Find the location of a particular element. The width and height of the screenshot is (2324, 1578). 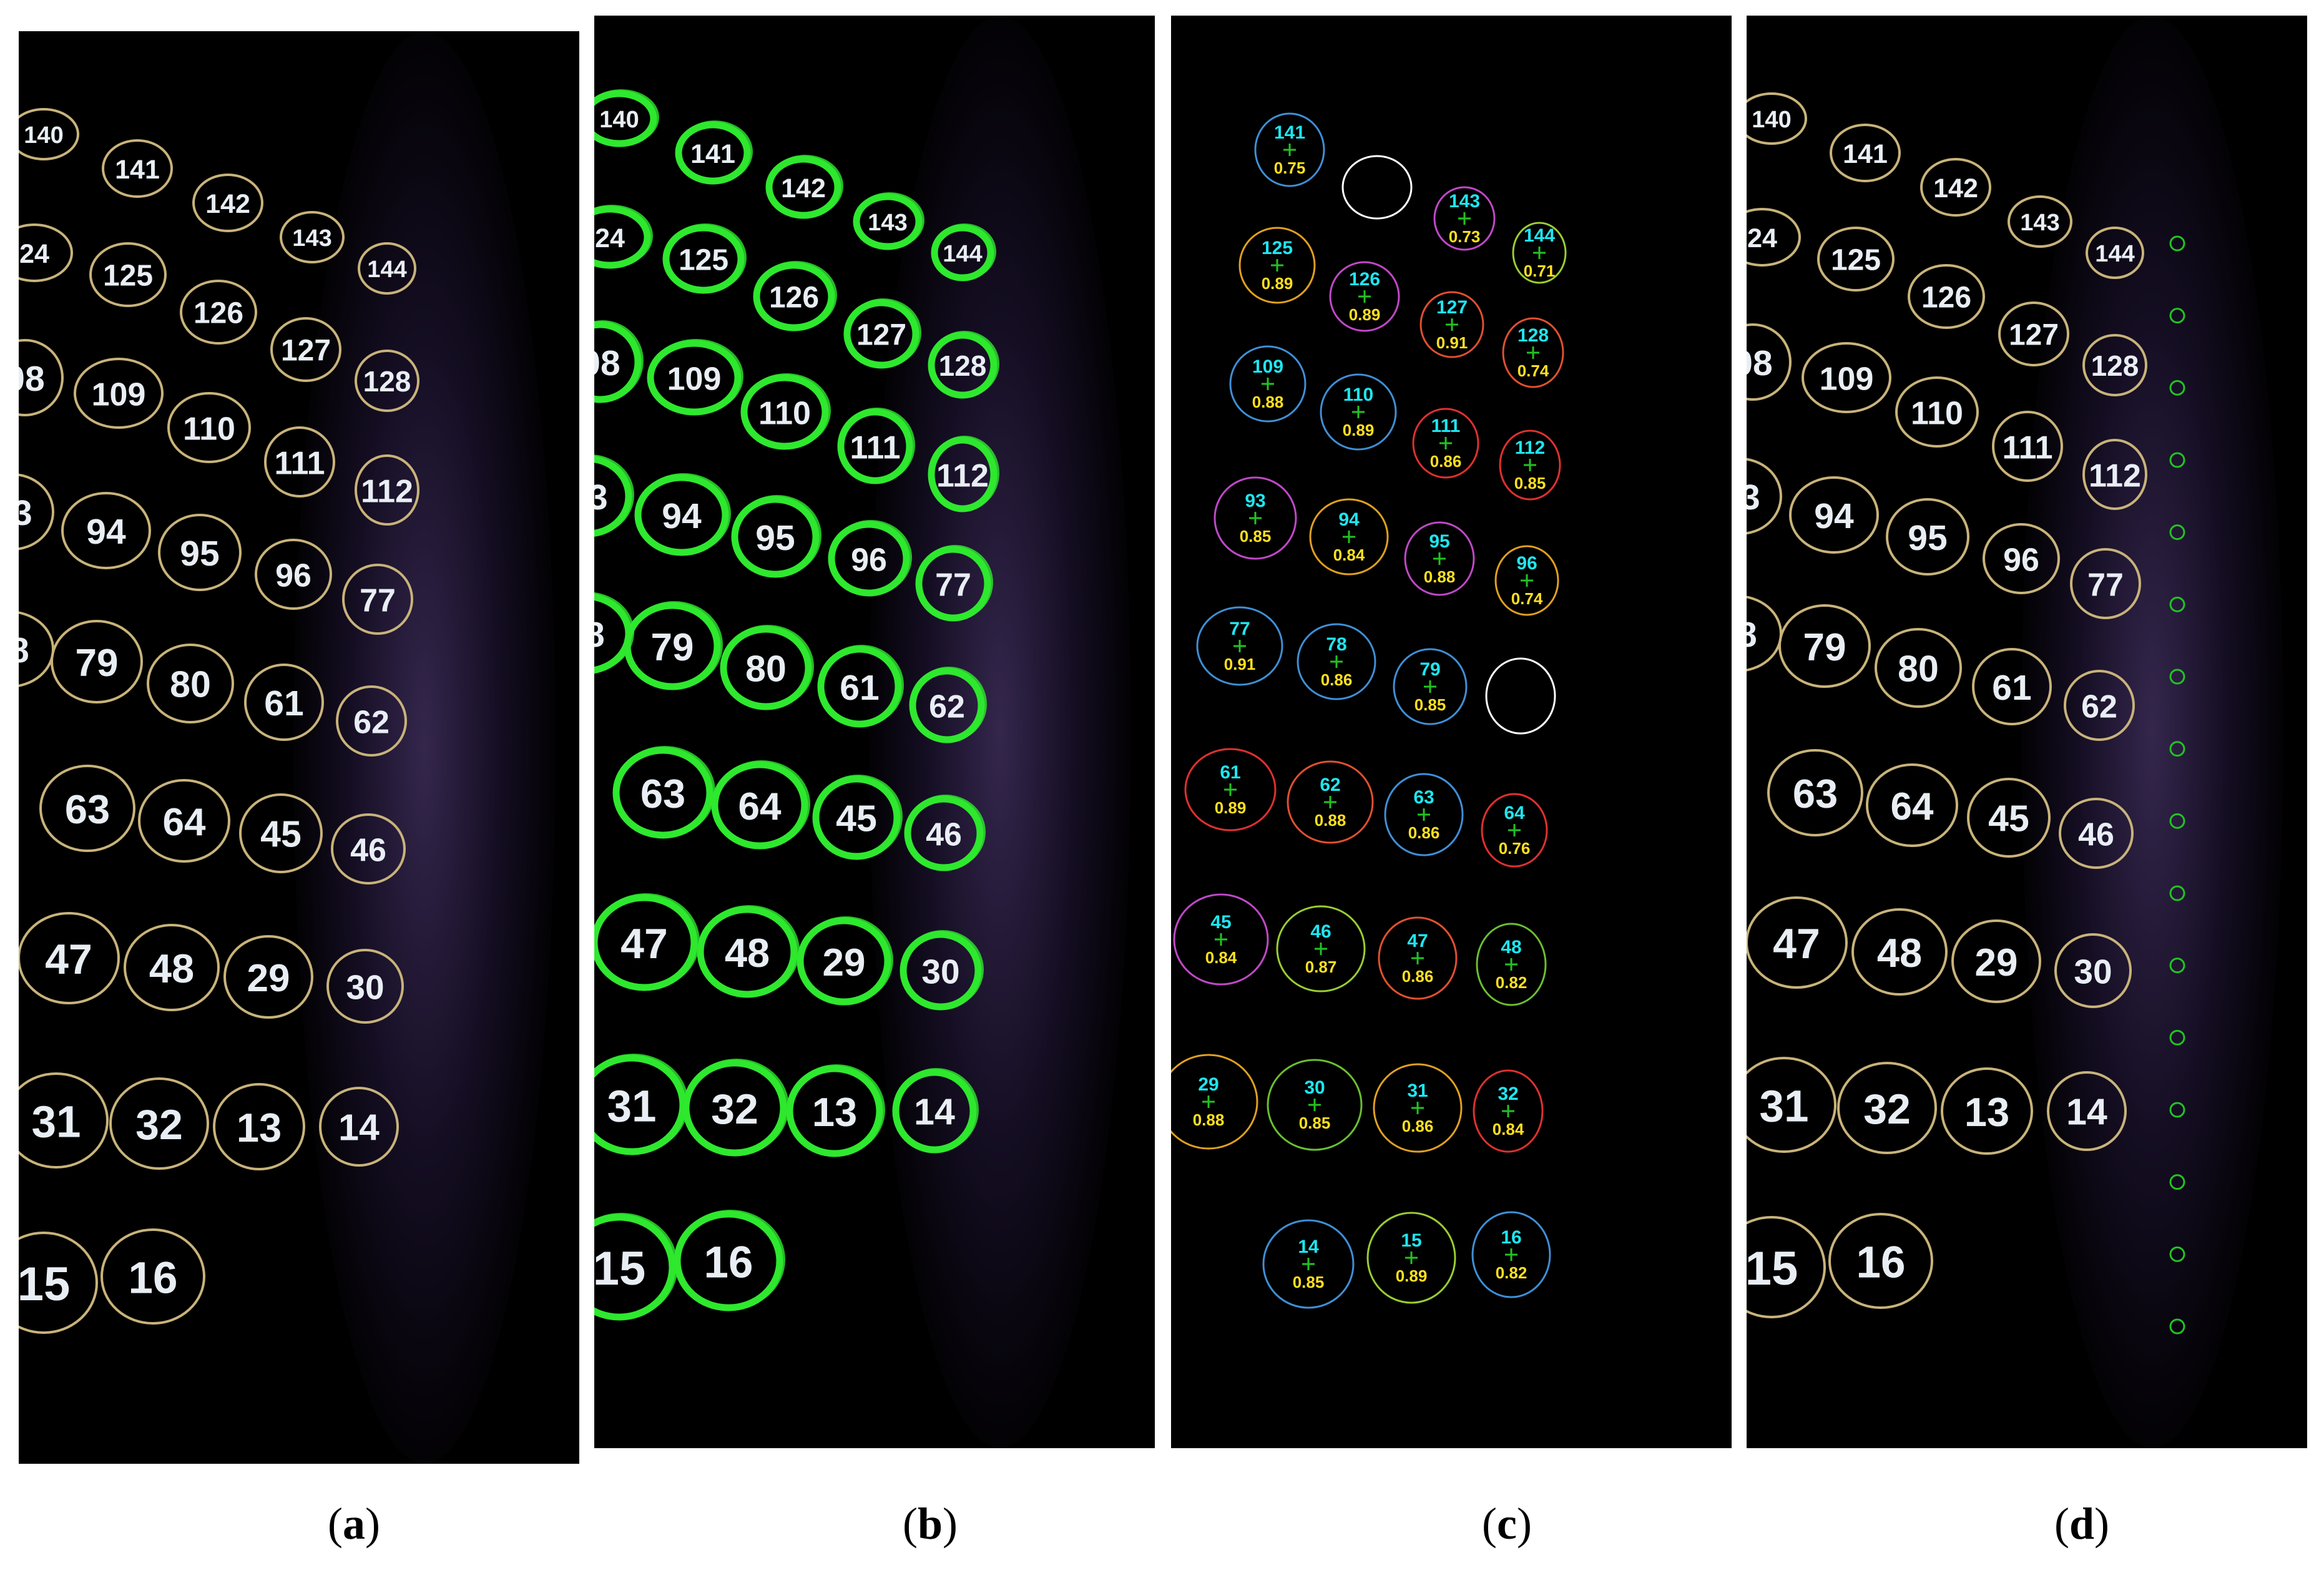

panel-b-number: 31 is located at coordinates (632, 1106).